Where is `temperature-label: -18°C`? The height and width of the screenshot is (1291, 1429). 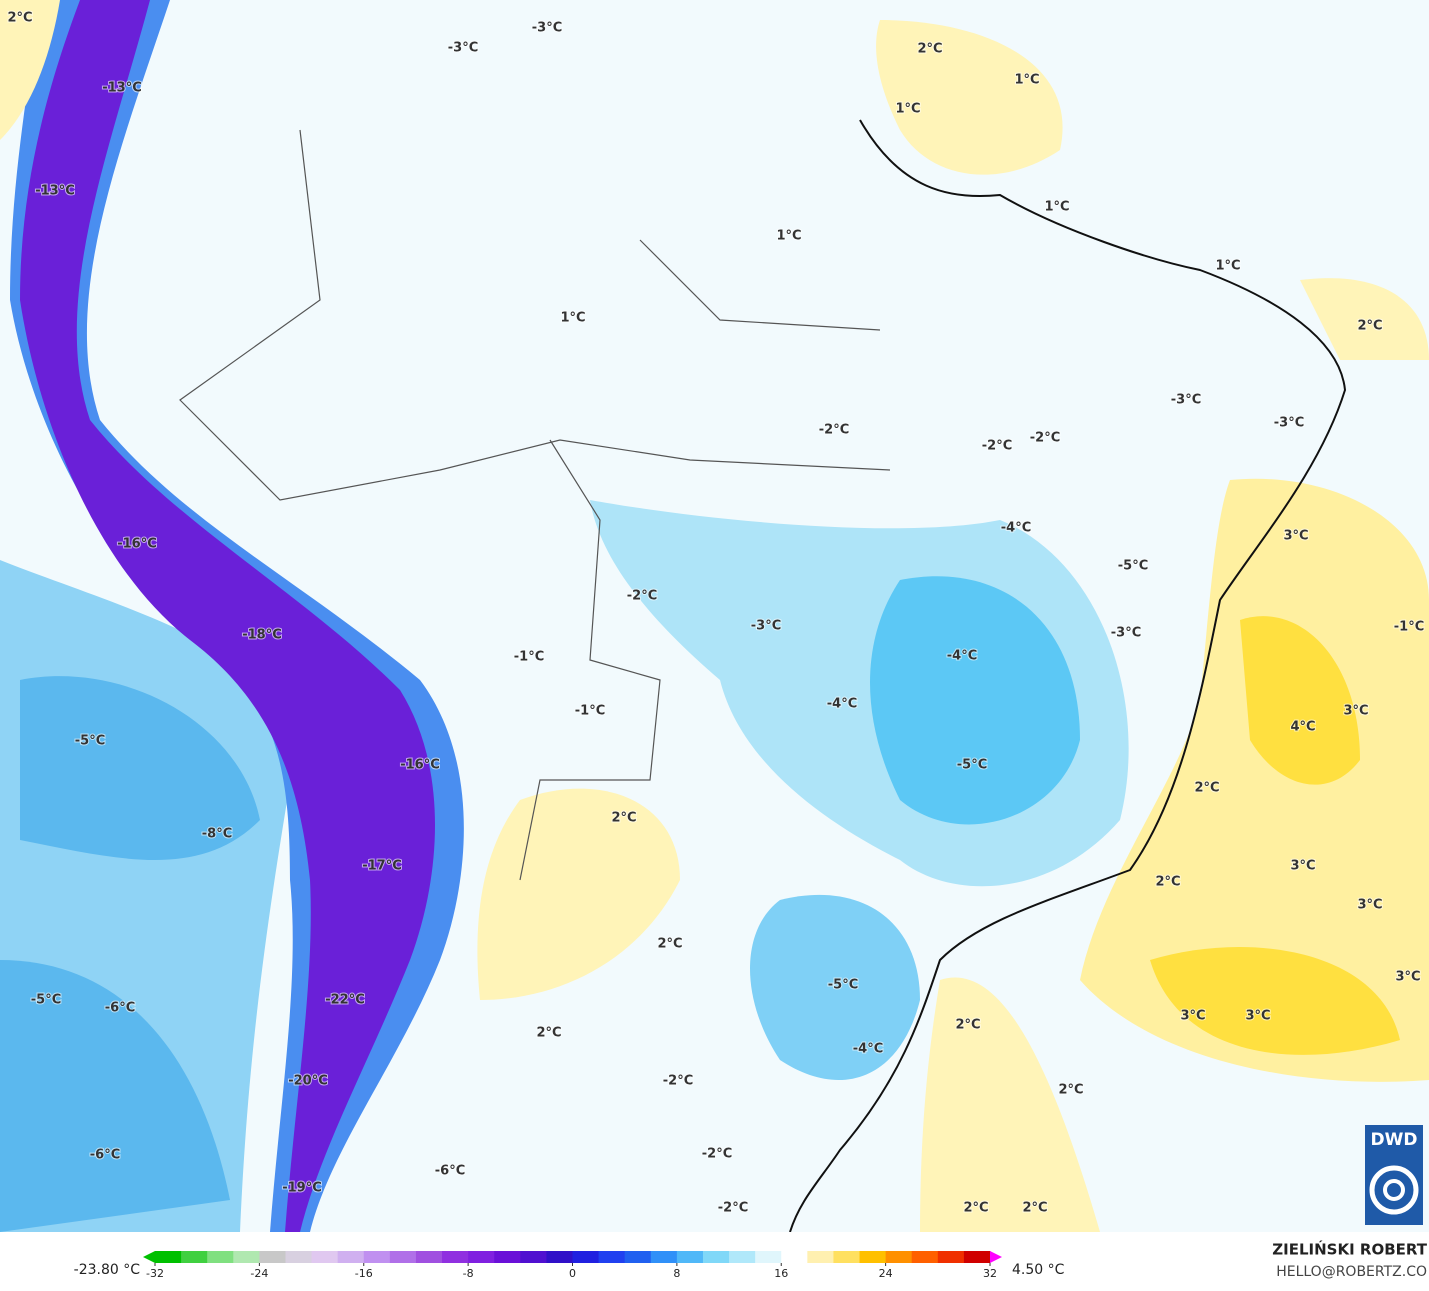 temperature-label: -18°C is located at coordinates (262, 635).